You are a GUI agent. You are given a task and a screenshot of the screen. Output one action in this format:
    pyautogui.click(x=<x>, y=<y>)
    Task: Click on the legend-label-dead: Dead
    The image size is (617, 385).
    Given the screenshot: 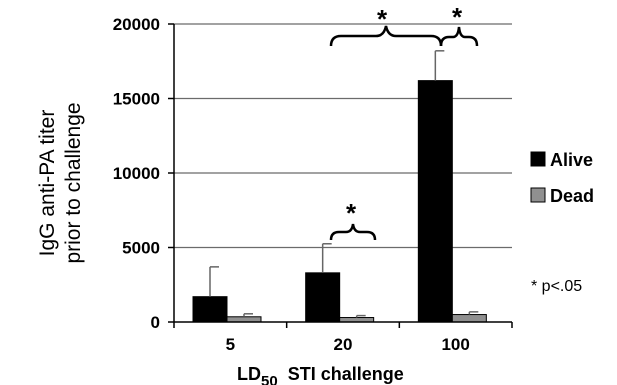 What is the action you would take?
    pyautogui.click(x=572, y=196)
    